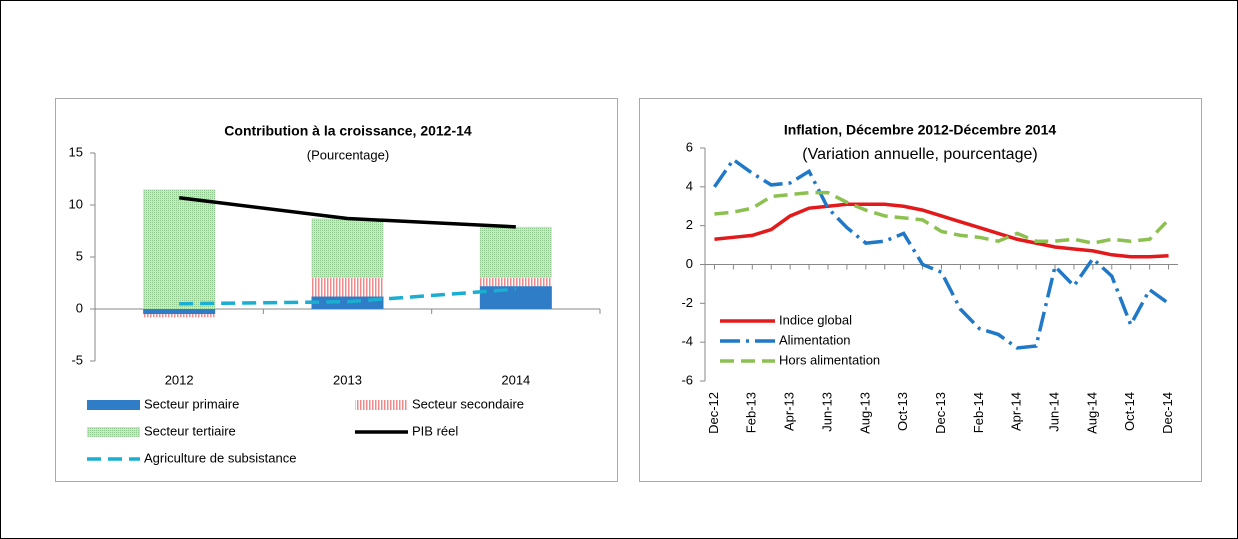 Image resolution: width=1238 pixels, height=539 pixels. I want to click on x-tick-label: Aug-14, so click(1091, 413).